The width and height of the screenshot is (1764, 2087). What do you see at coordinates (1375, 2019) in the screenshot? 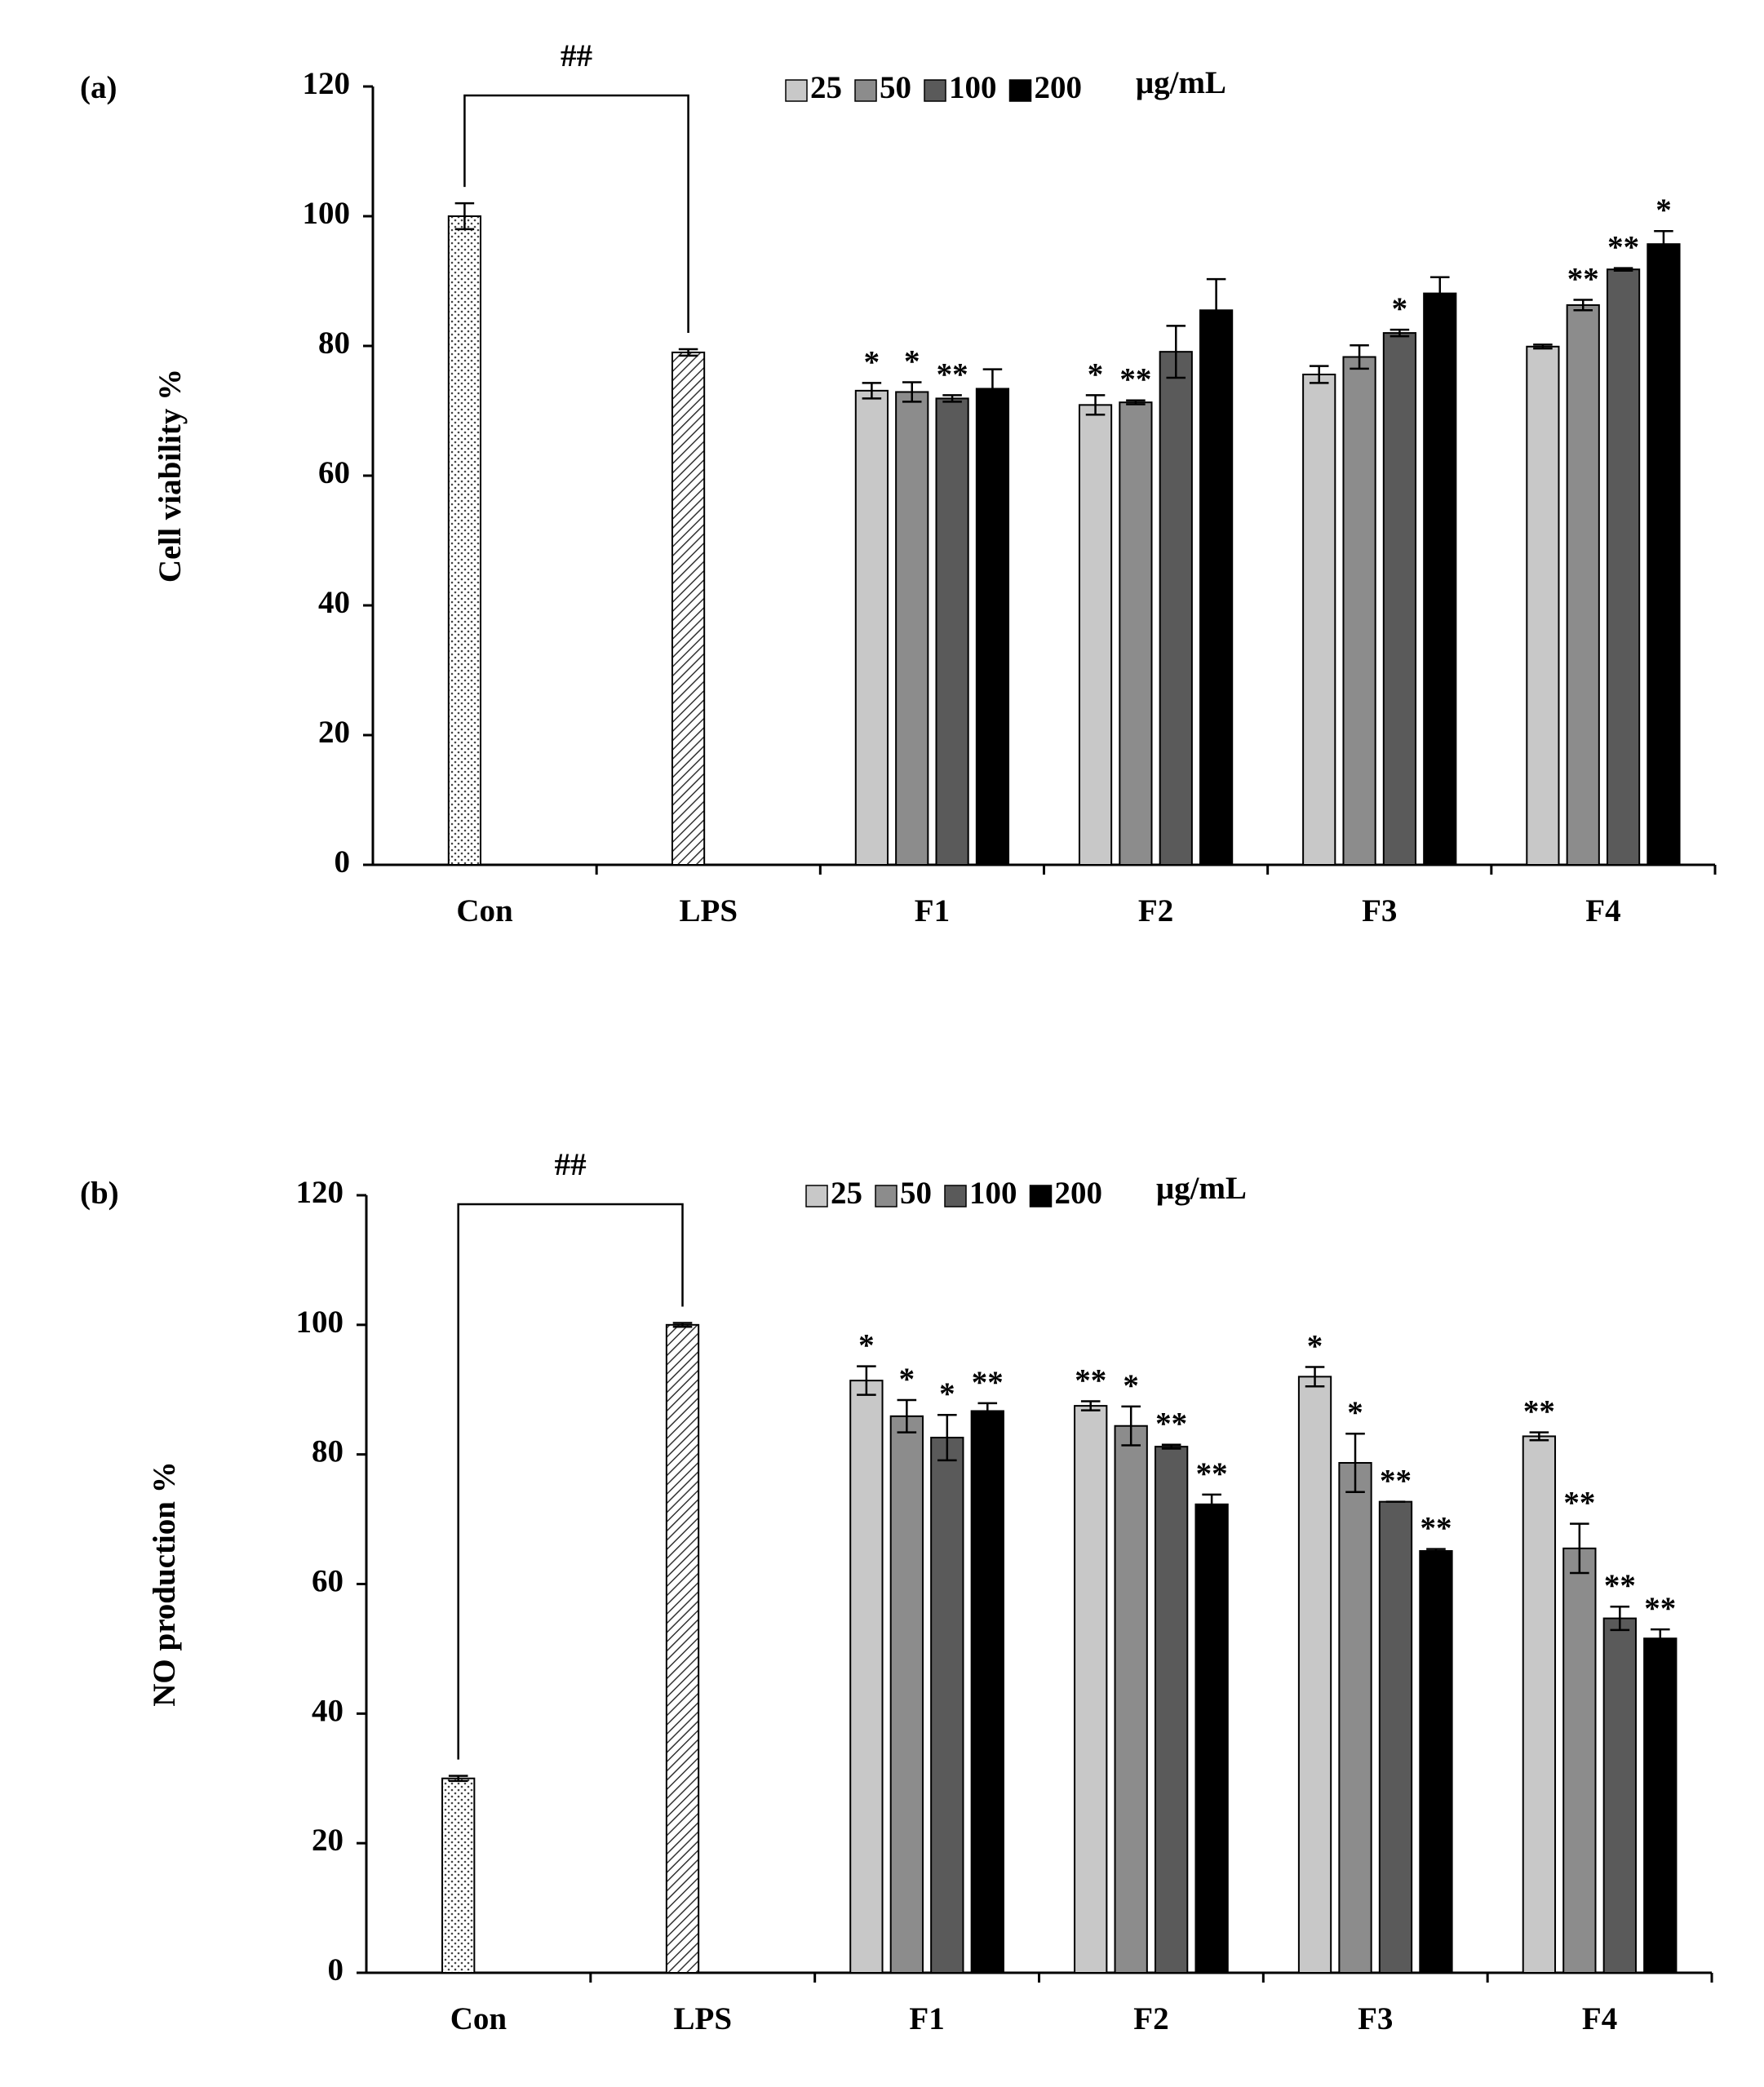
I see `x-tick-label: F3` at bounding box center [1375, 2019].